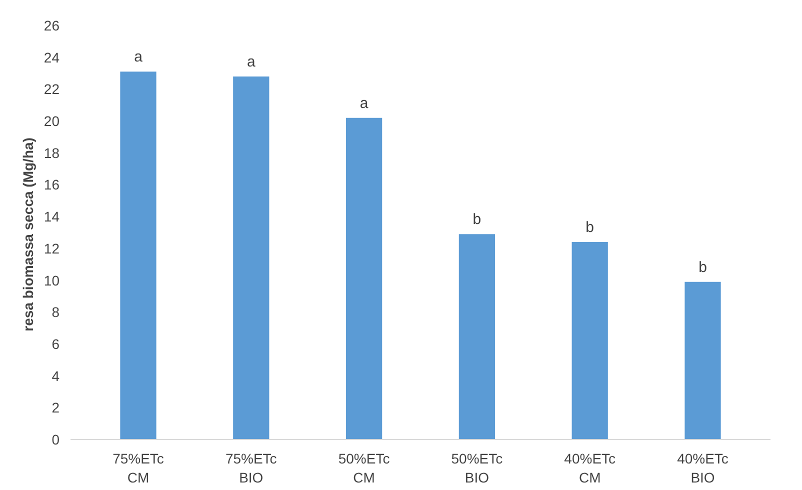  Describe the element at coordinates (364, 468) in the screenshot. I see `x-tick-label: 50%ETc CM` at that location.